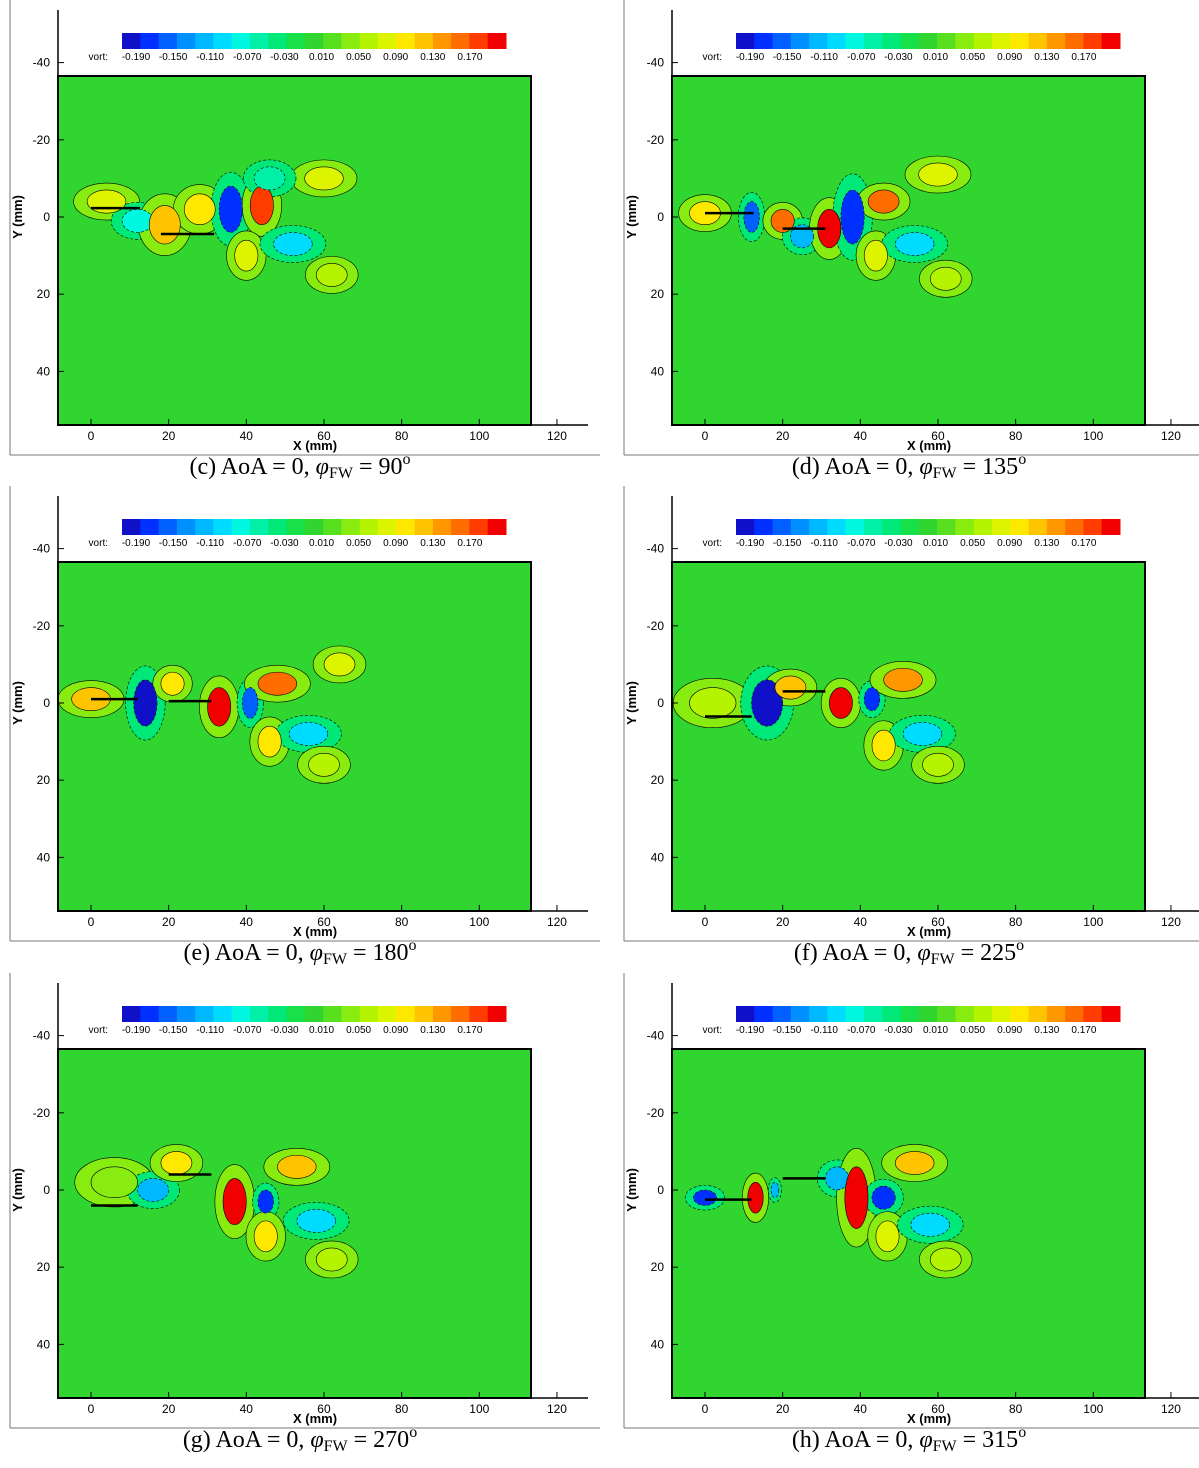 Image resolution: width=1199 pixels, height=1468 pixels. Describe the element at coordinates (44, 371) in the screenshot. I see `y-tick-label: 40` at that location.